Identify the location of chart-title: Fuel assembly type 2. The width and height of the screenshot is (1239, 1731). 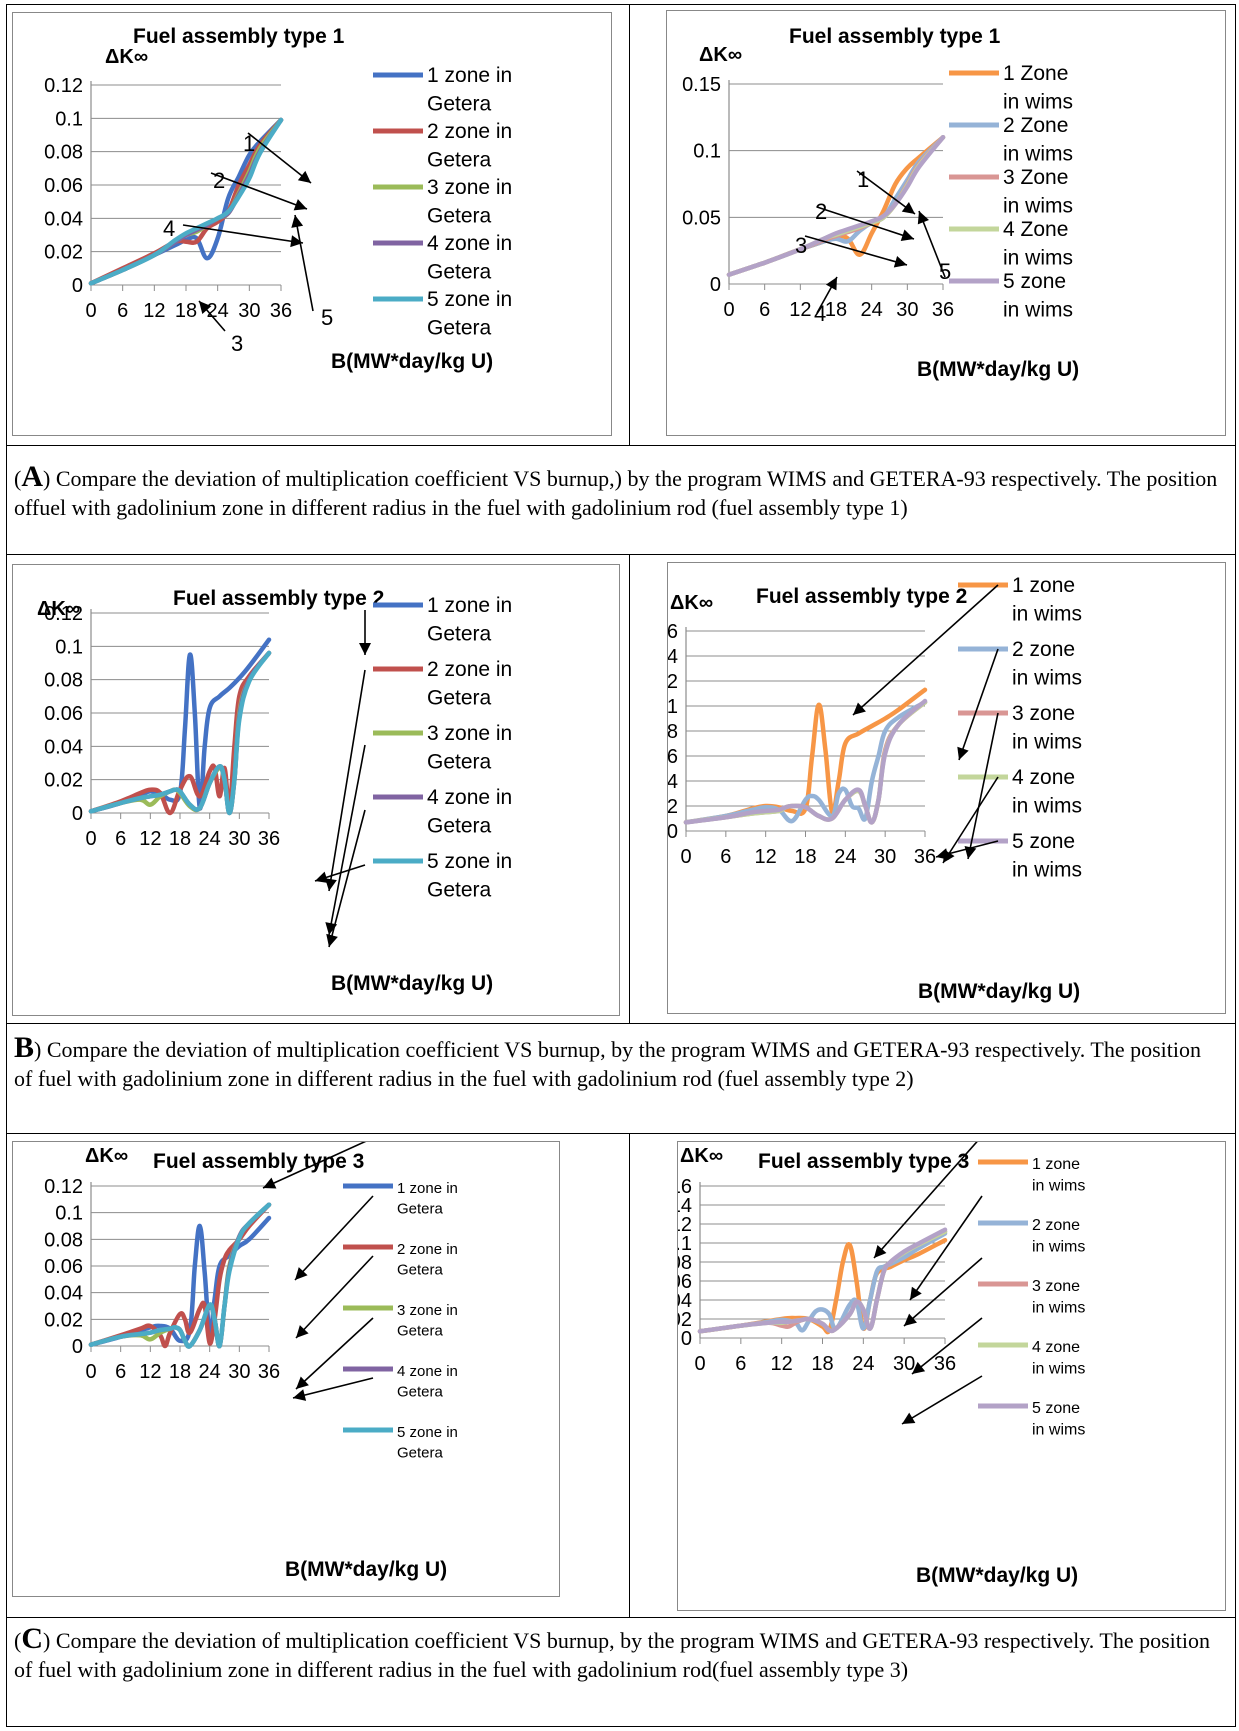
(278, 598).